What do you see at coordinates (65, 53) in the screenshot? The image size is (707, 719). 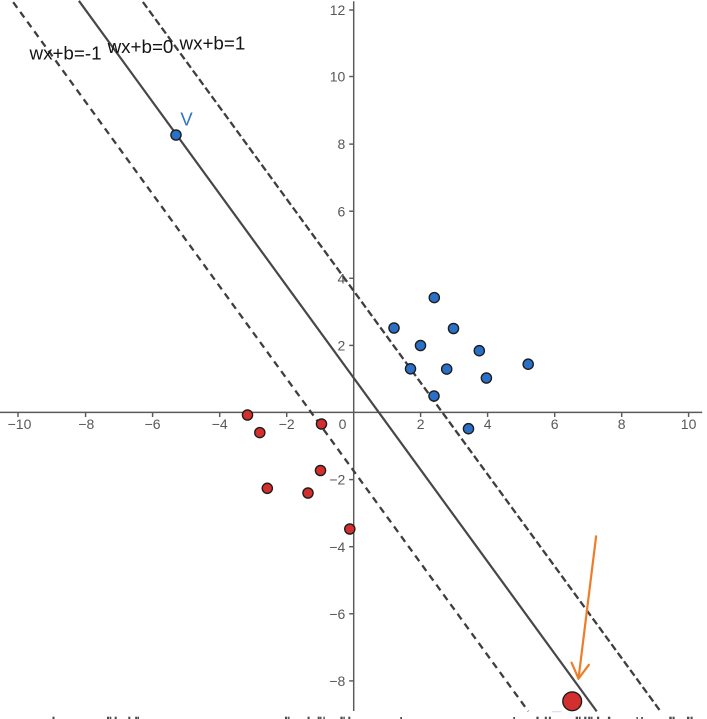 I see `svg-text: wx+b=-1` at bounding box center [65, 53].